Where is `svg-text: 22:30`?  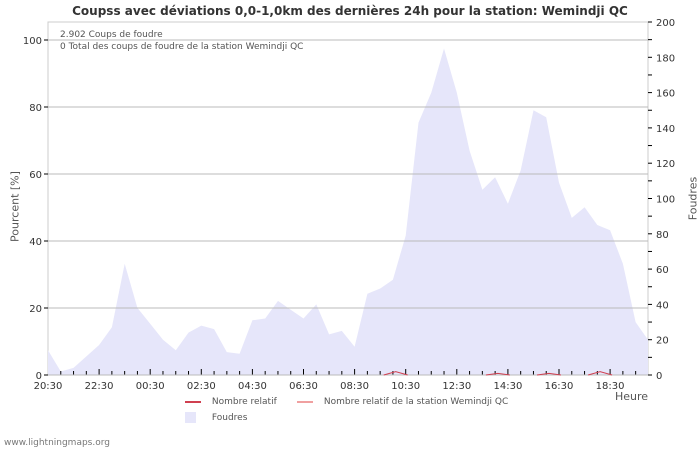 svg-text: 22:30 is located at coordinates (99, 386).